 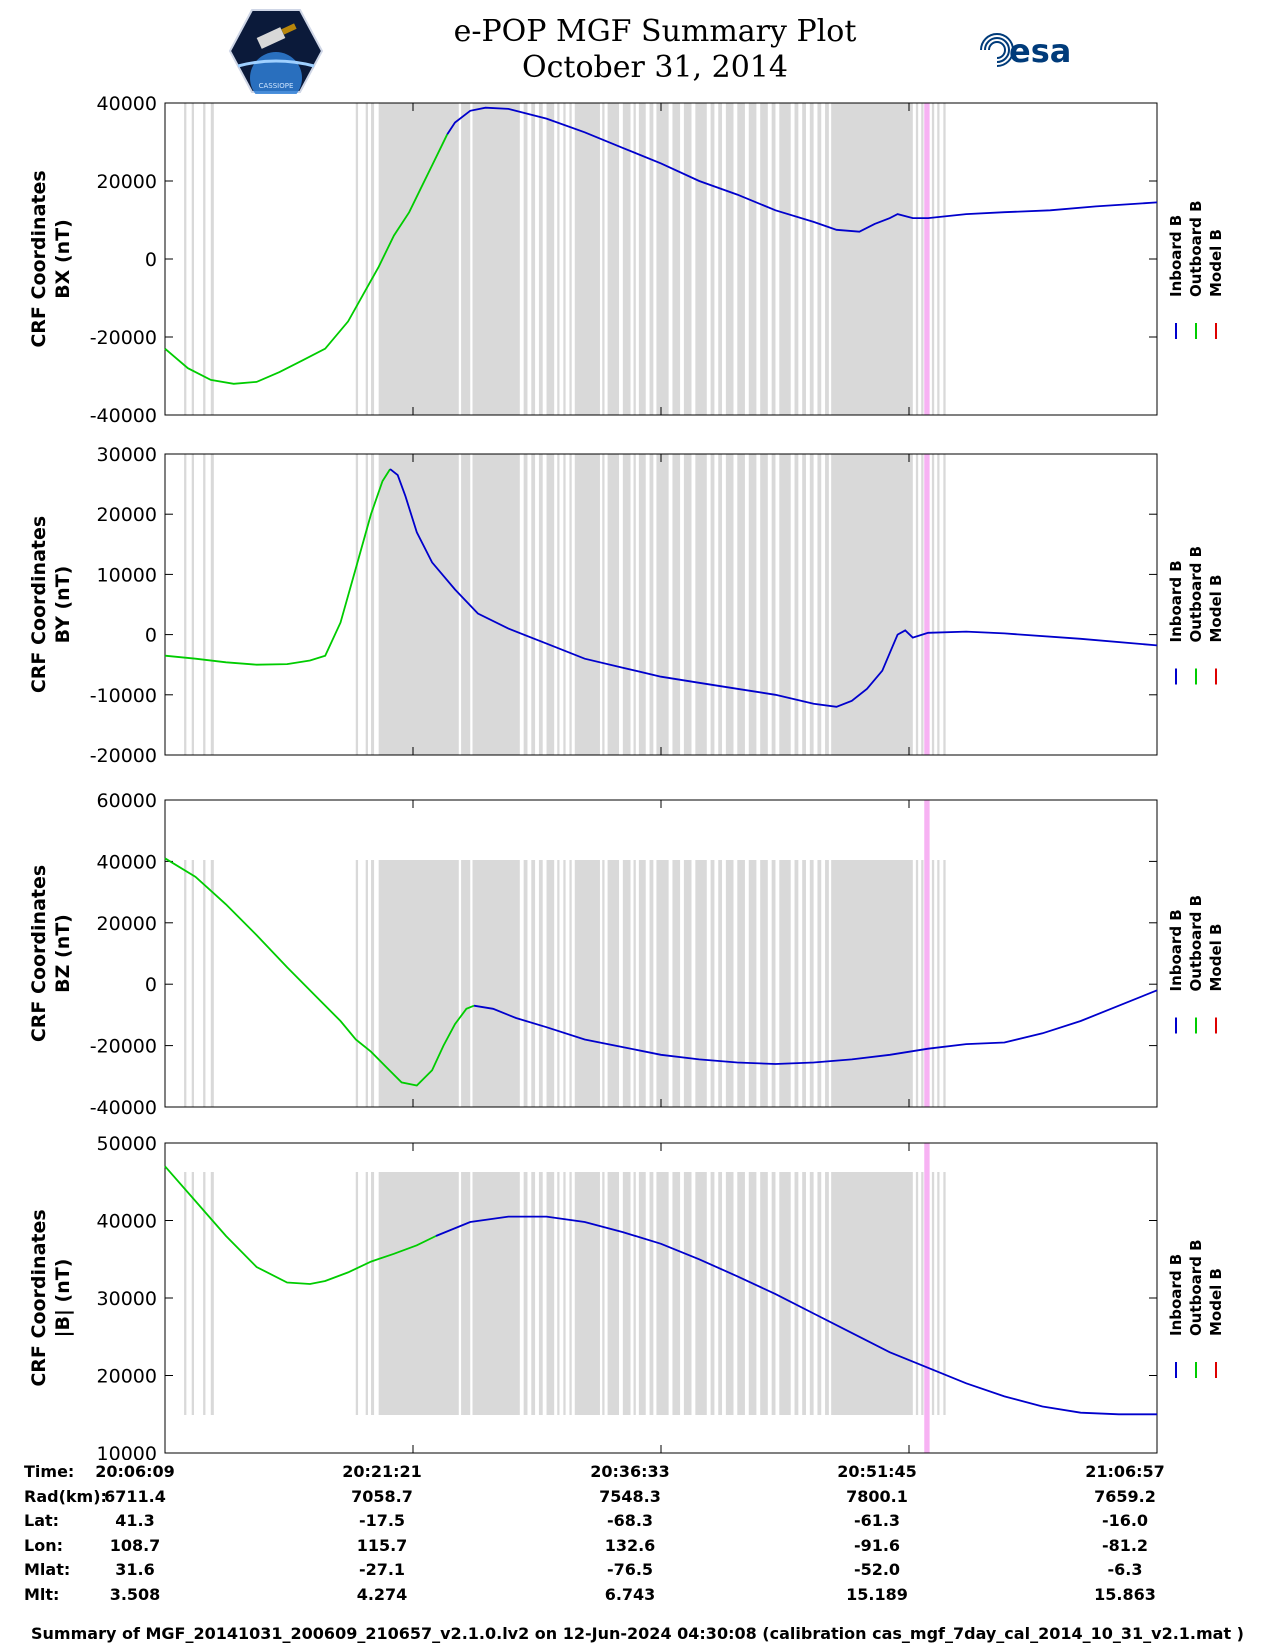 I want to click on gap-shading, so click(x=565, y=604).